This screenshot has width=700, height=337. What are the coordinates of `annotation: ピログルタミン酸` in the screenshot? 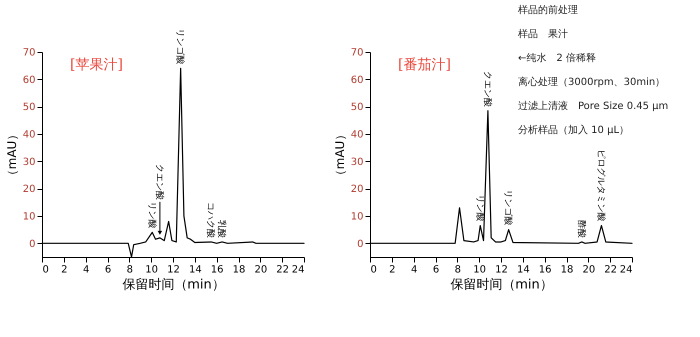 It's located at (600, 186).